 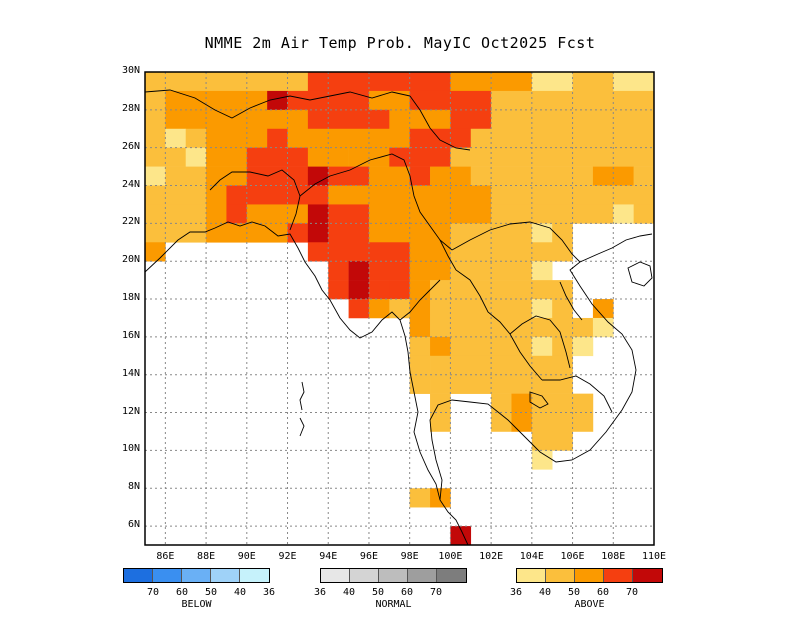 What do you see at coordinates (130, 373) in the screenshot?
I see `lat-tick-label: 14N` at bounding box center [130, 373].